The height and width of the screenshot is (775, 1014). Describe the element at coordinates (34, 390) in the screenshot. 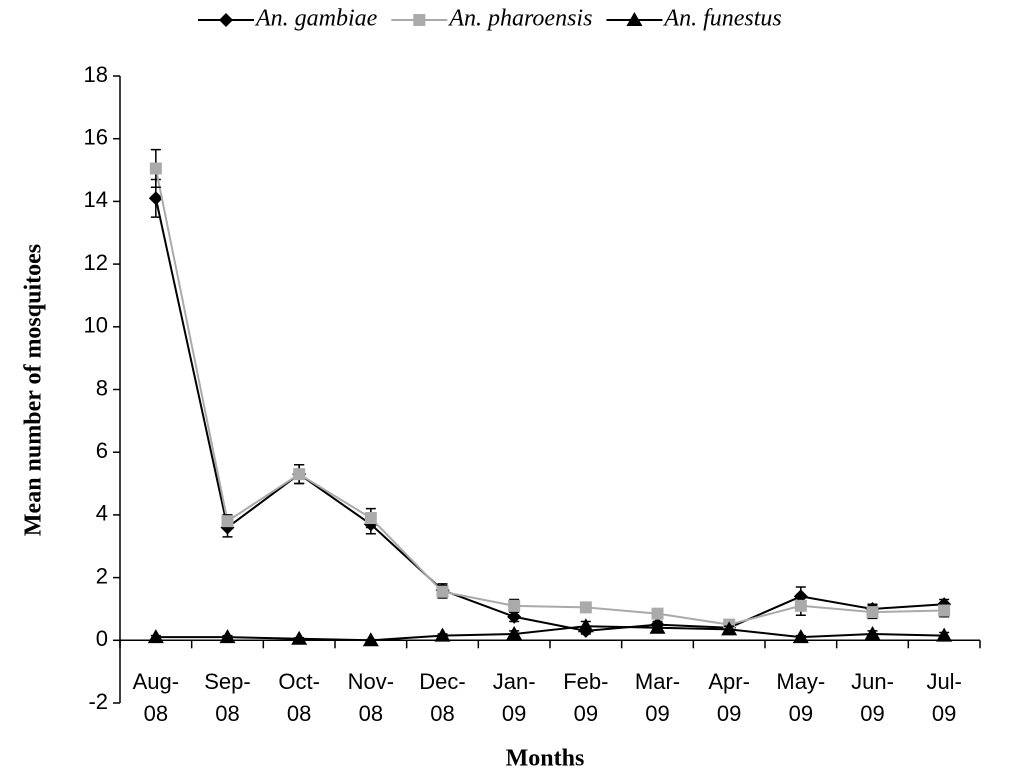

I see `y-axis-title: Mean number of mosquitoes` at that location.